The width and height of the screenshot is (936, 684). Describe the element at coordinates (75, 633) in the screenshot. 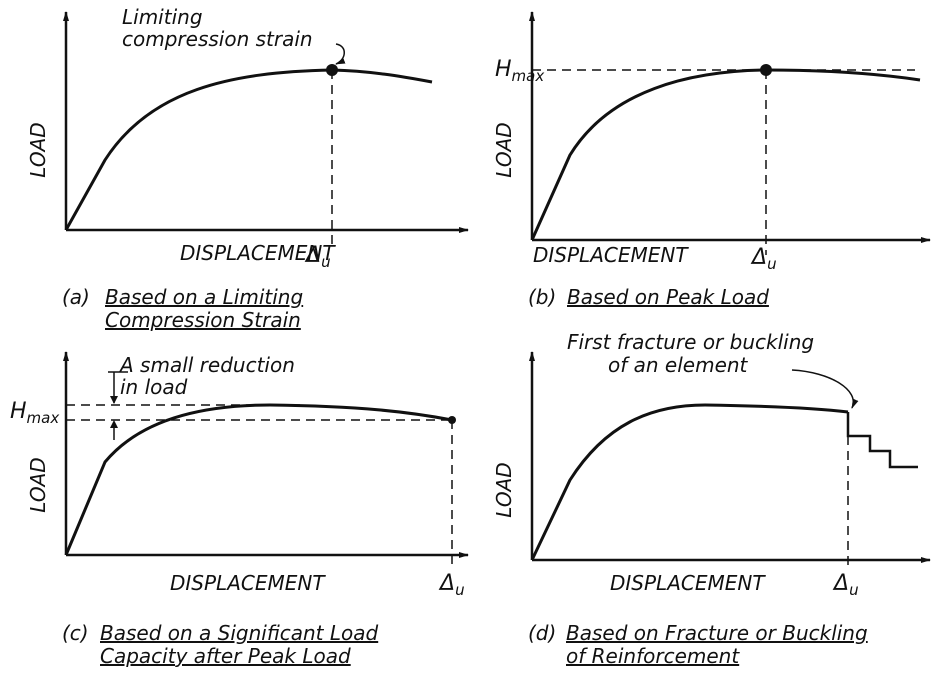

I see `caption-tag: (c)` at that location.